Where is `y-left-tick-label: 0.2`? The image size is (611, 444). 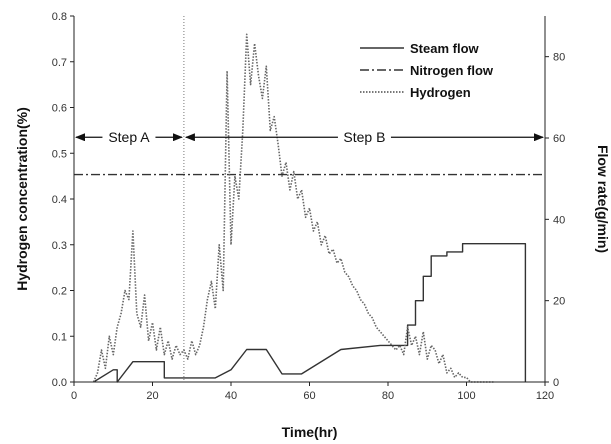 y-left-tick-label: 0.2 is located at coordinates (59, 292).